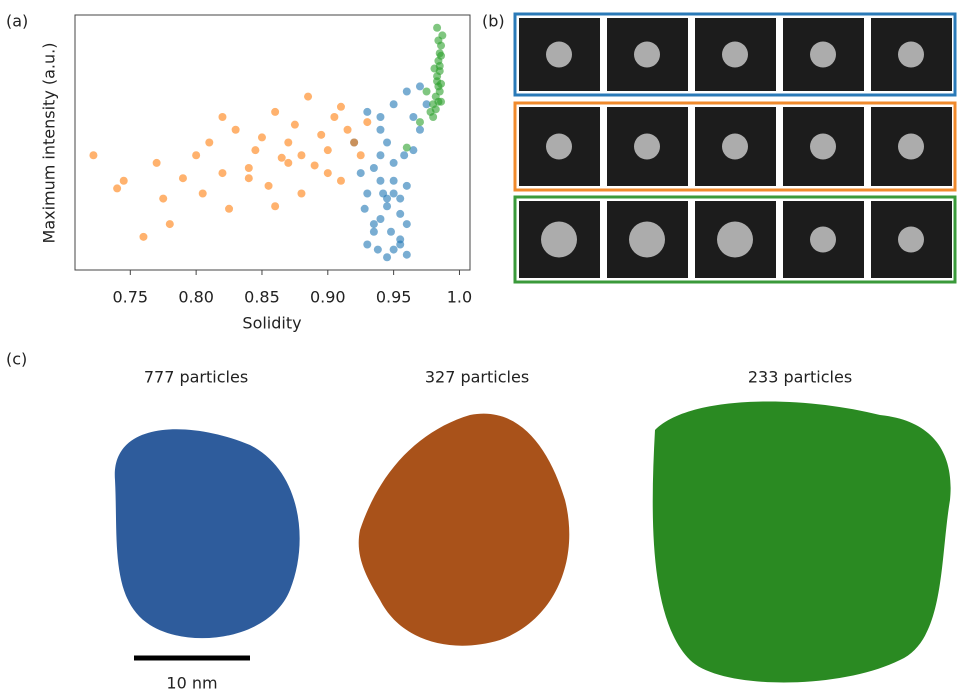 This screenshot has height=698, width=961. Describe the element at coordinates (49, 143) in the screenshot. I see `y-axis-label: Maximum intensity (a.u.)` at that location.